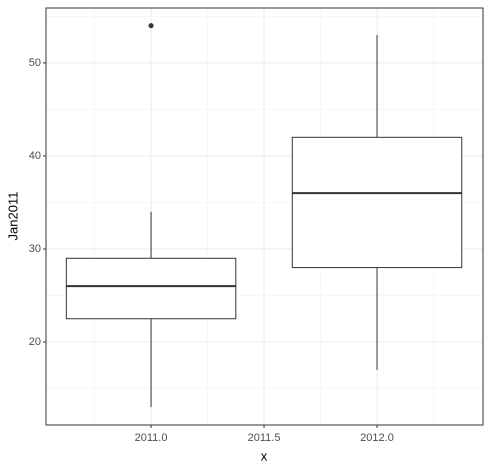  I want to click on x-axis-title: x, so click(264, 455).